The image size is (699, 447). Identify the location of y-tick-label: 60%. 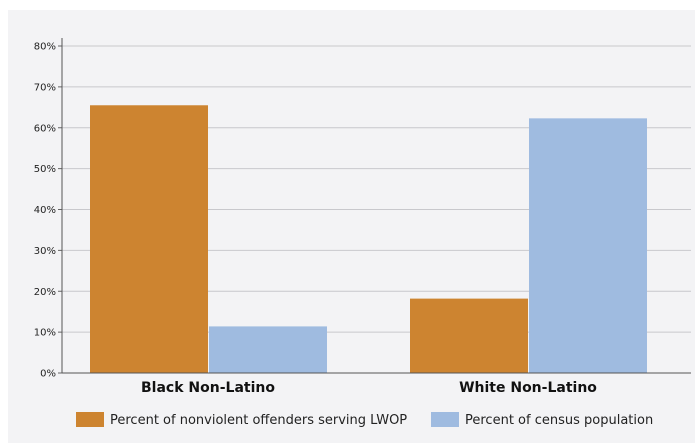
(45, 128).